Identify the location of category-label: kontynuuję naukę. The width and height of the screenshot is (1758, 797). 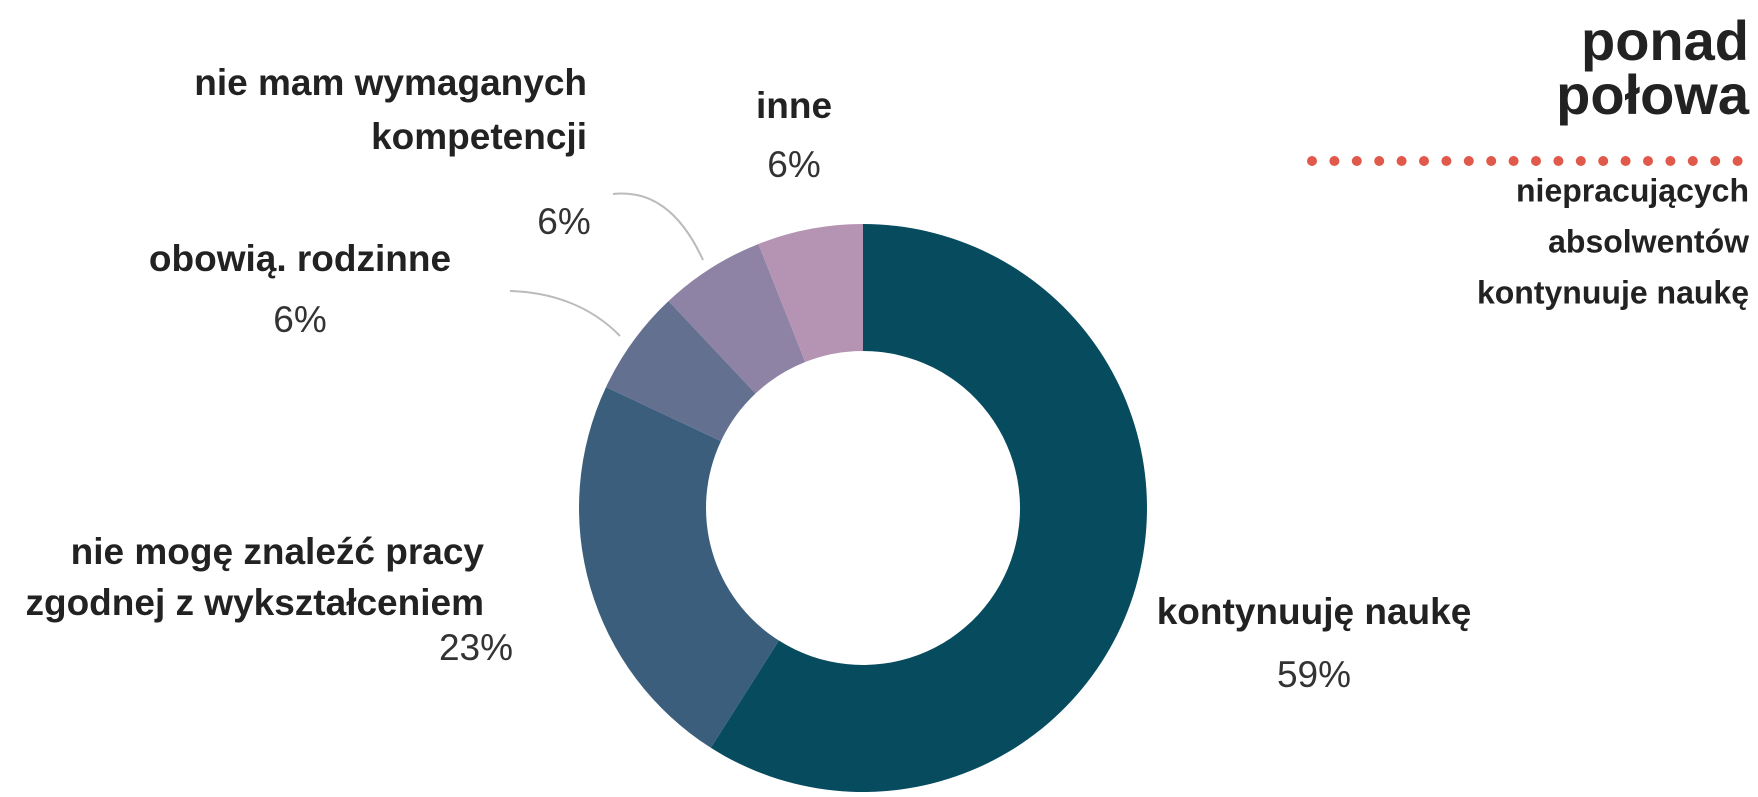
(1314, 611).